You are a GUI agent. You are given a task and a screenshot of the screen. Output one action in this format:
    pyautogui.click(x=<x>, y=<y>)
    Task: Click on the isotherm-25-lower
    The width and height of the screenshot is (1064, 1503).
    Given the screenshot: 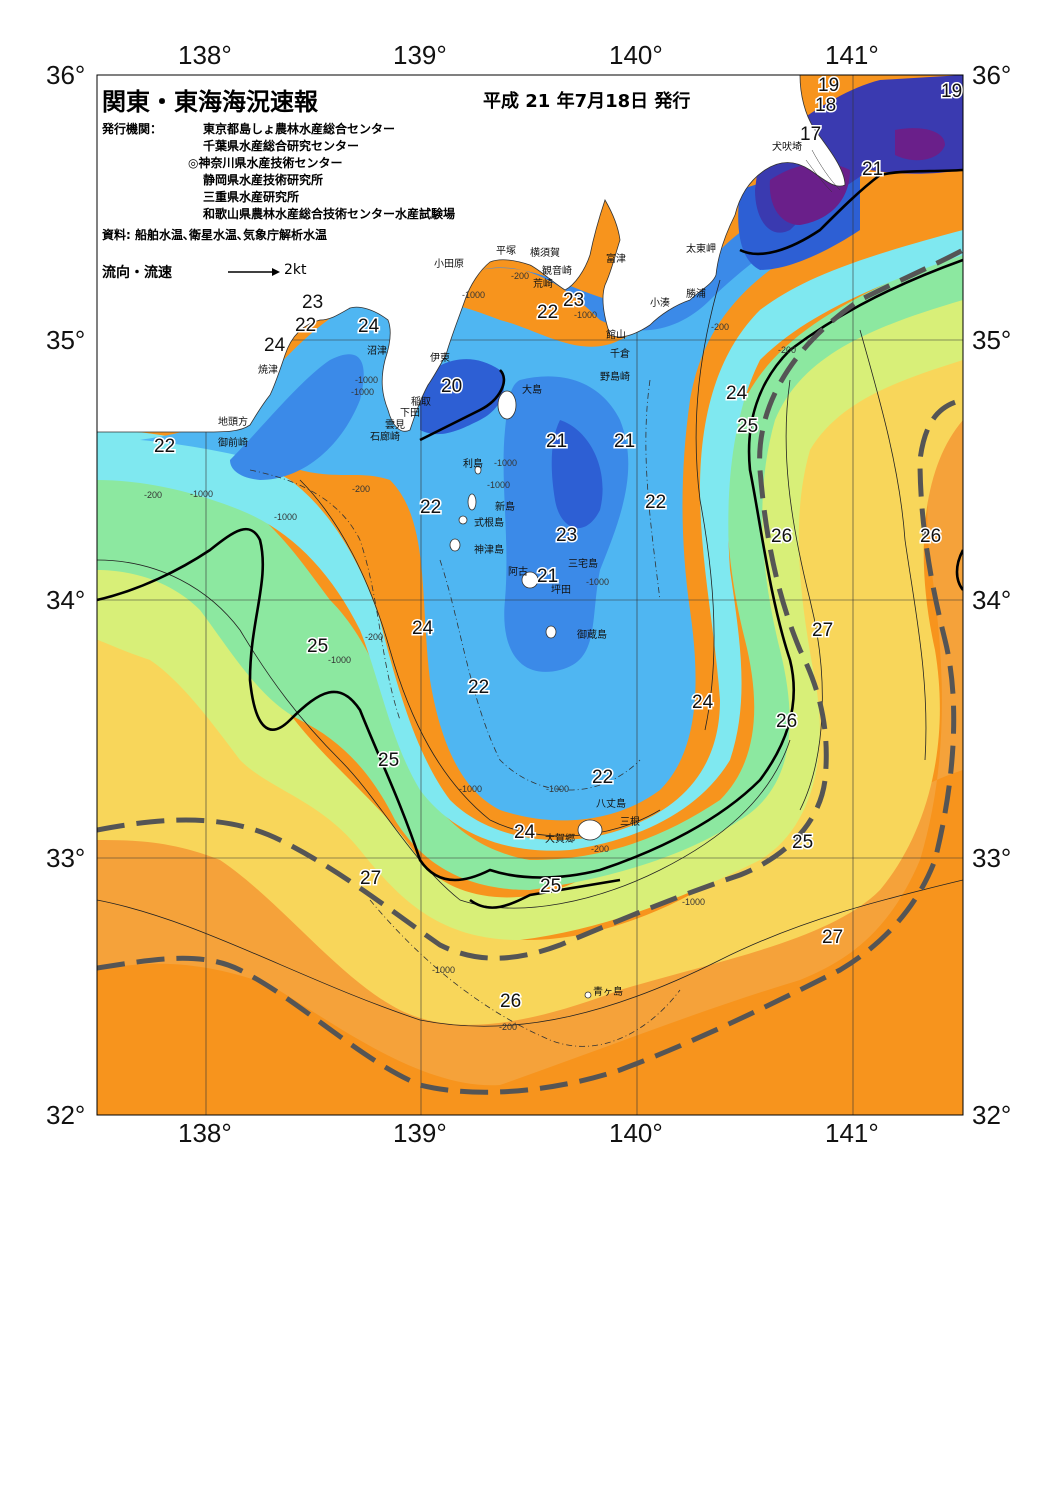 What is the action you would take?
    pyautogui.click(x=545, y=893)
    